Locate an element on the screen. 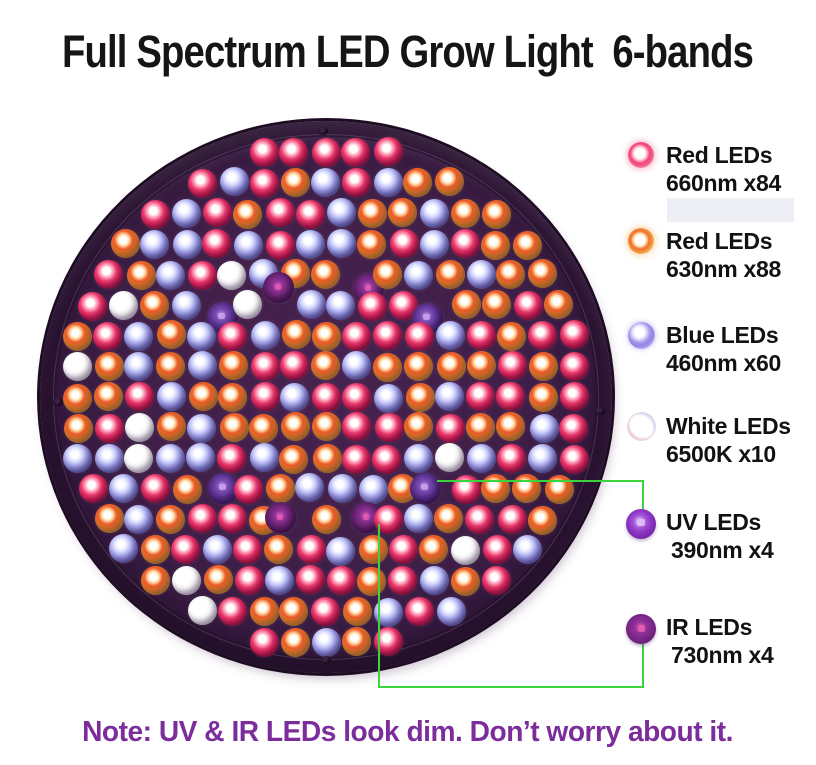 This screenshot has height=765, width=816. legend-label: White LEDs is located at coordinates (728, 426).